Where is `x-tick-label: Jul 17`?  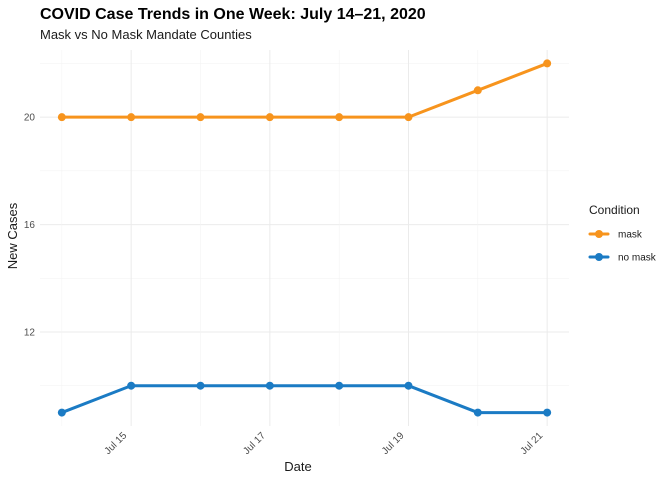 x-tick-label: Jul 17 is located at coordinates (254, 443).